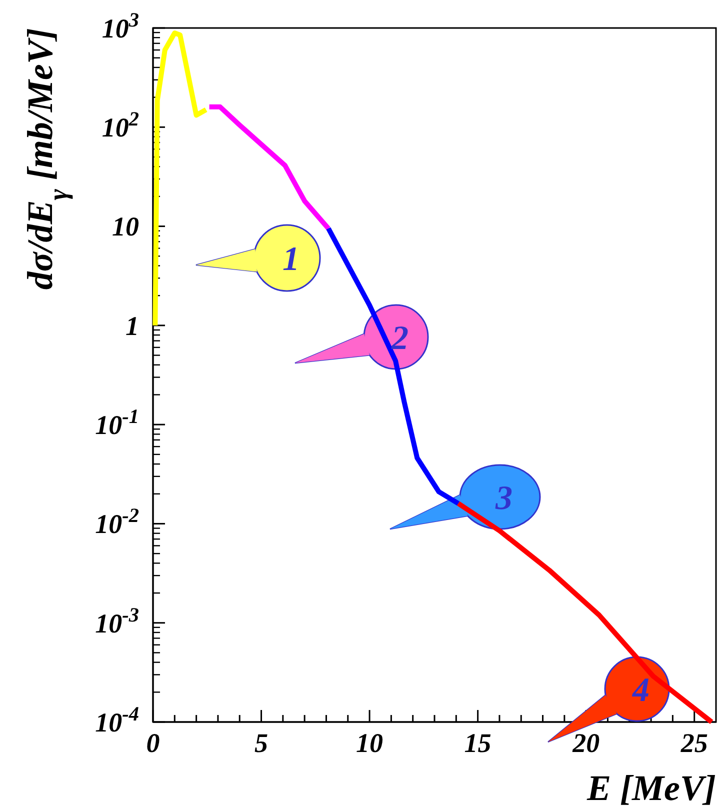 The image size is (723, 812). Describe the element at coordinates (132, 325) in the screenshot. I see `y-tick-label: 1` at that location.